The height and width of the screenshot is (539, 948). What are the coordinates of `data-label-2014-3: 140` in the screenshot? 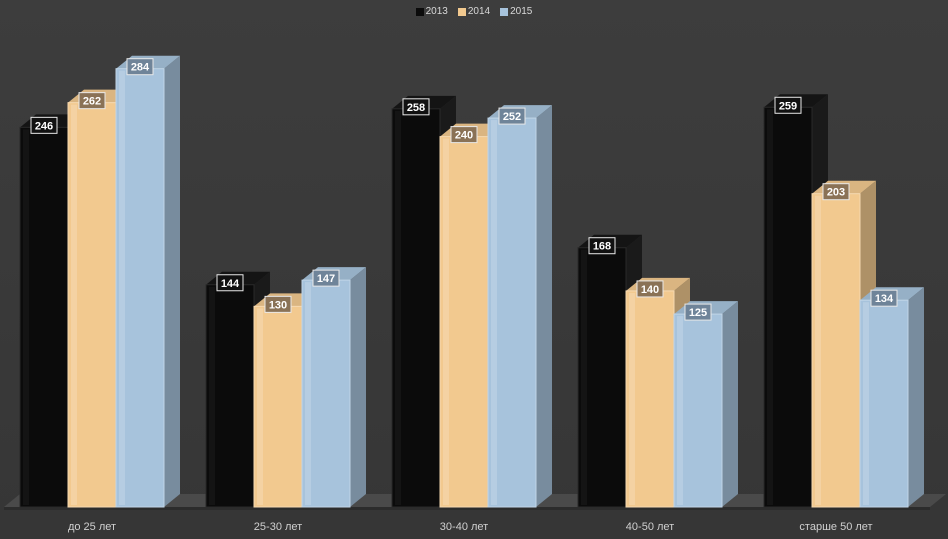 It's located at (650, 290).